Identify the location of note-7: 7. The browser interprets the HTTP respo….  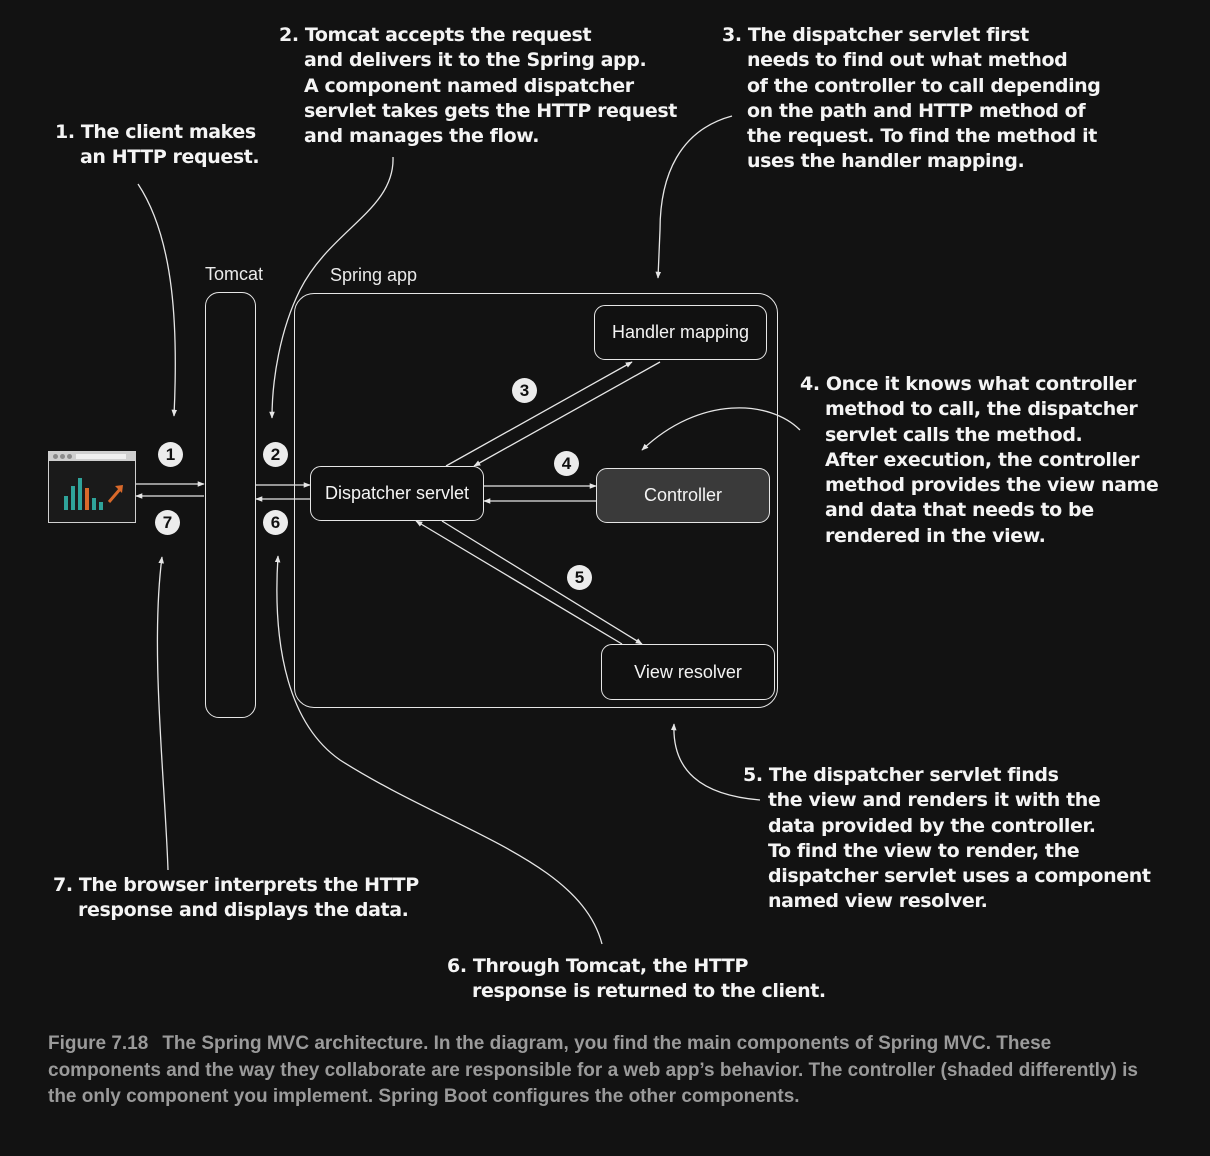
(236, 898).